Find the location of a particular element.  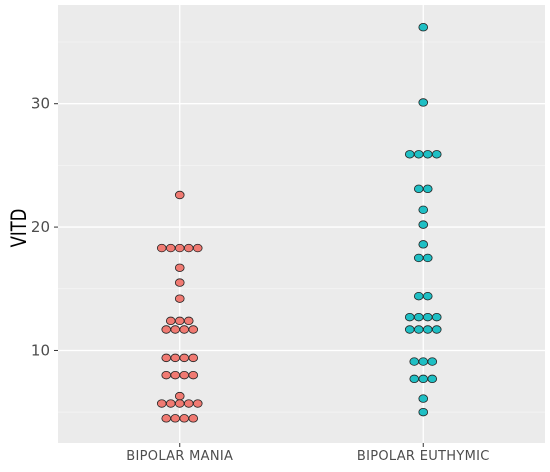

y-axis-ticks: 10 20 30 is located at coordinates (44, 227).